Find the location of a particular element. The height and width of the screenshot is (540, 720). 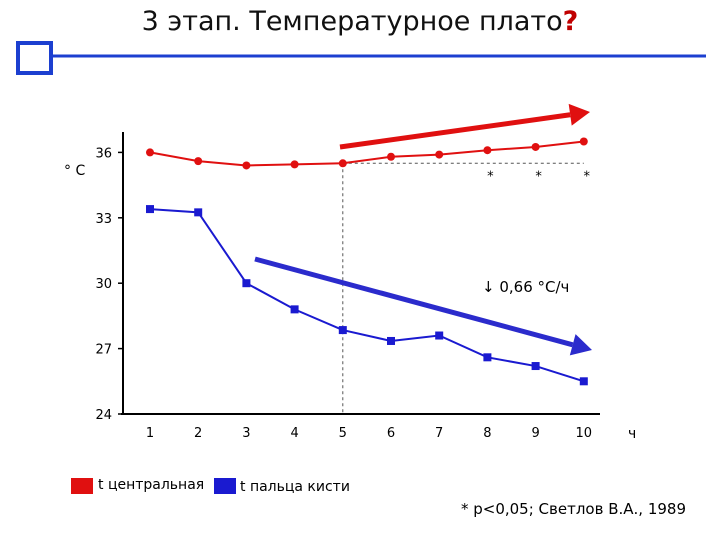

legend-label-central: t центральная is located at coordinates (151, 485).